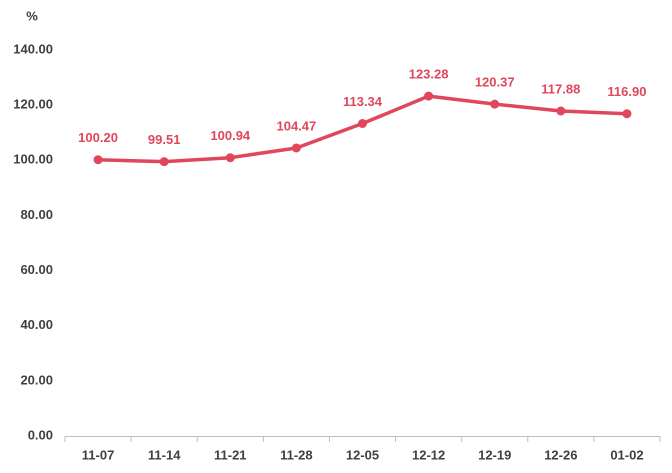 The image size is (672, 473). What do you see at coordinates (98, 137) in the screenshot?
I see `data-label: 100.20` at bounding box center [98, 137].